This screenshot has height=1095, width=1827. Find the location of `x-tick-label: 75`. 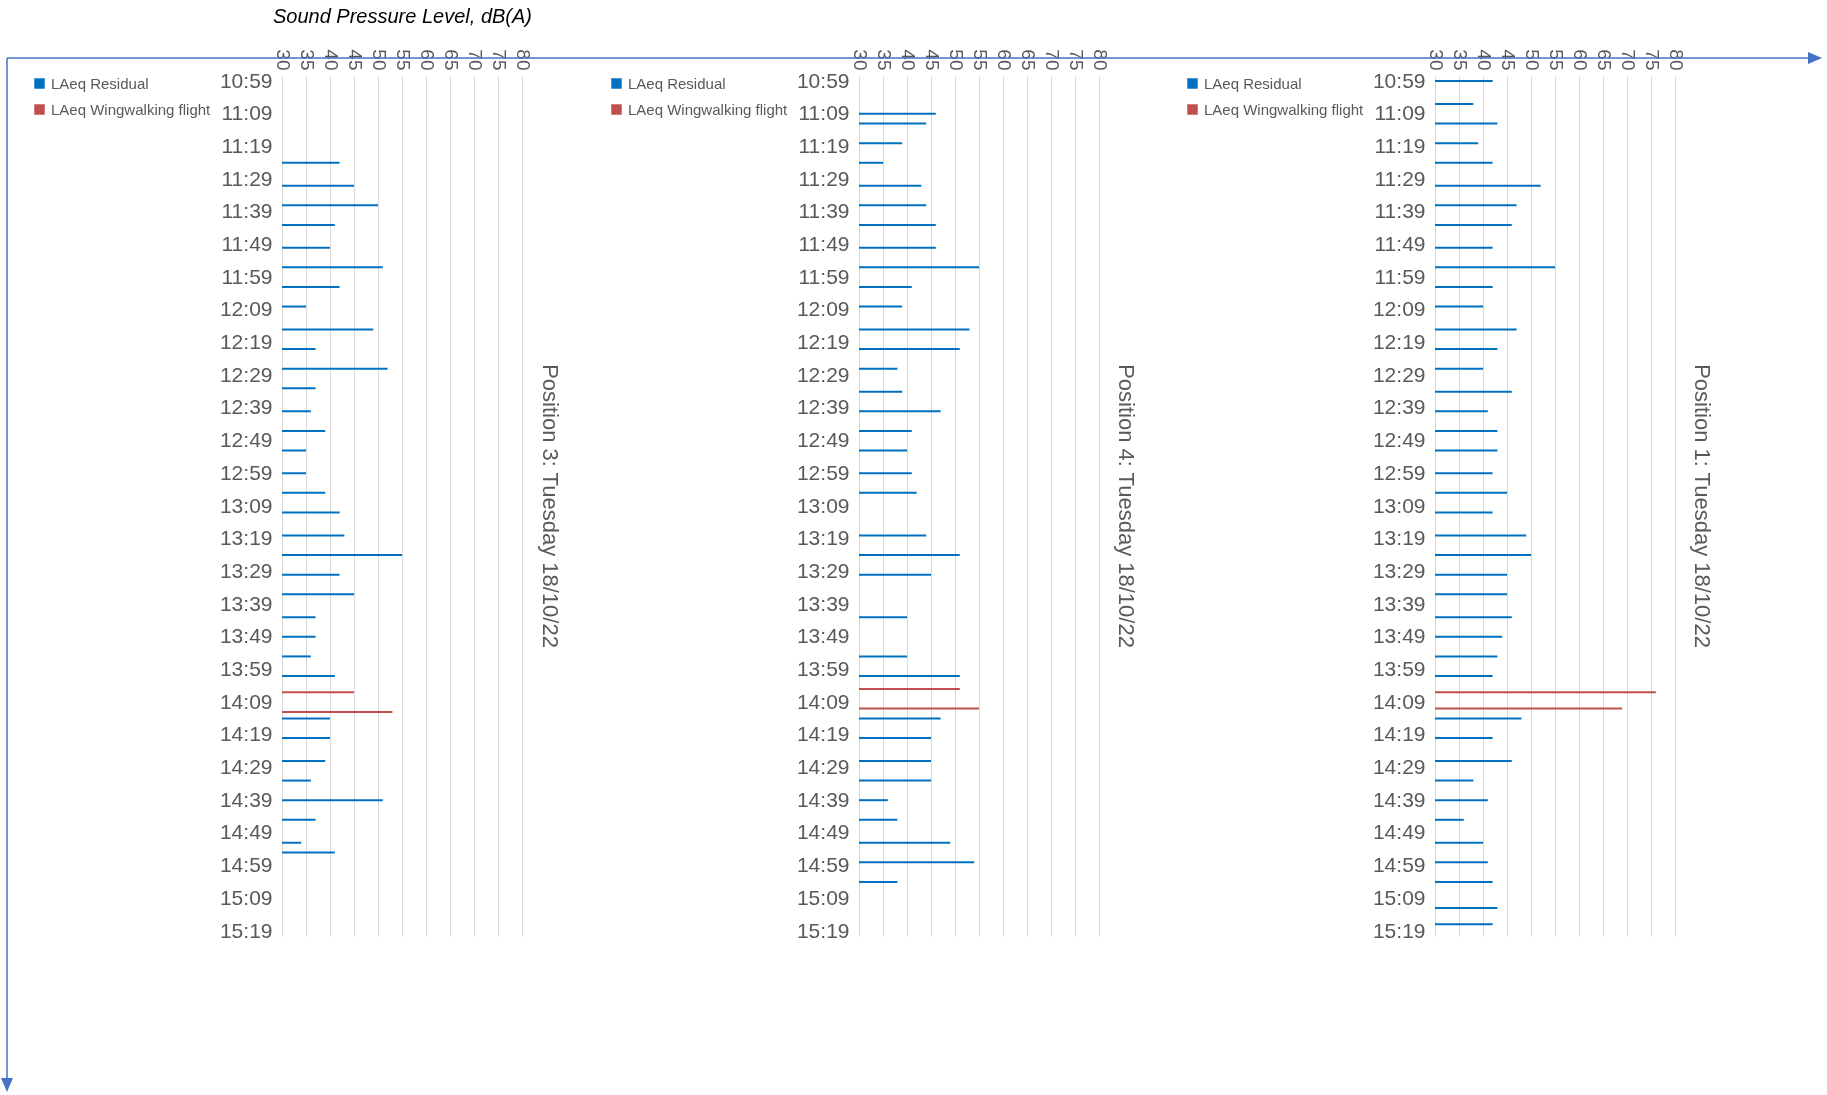

x-tick-label: 75 is located at coordinates (1652, 60).